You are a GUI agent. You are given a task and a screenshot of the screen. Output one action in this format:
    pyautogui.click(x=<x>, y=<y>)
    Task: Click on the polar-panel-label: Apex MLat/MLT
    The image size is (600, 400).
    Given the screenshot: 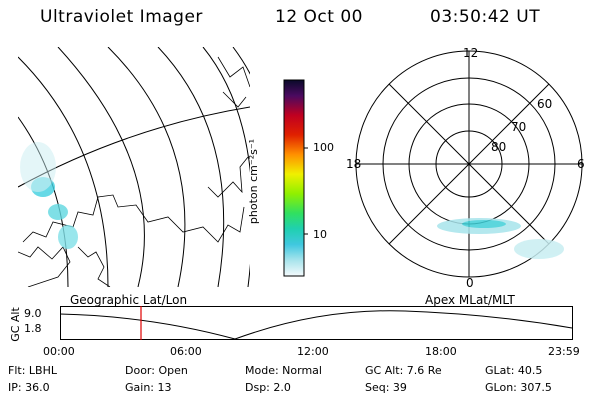 What is the action you would take?
    pyautogui.click(x=470, y=300)
    